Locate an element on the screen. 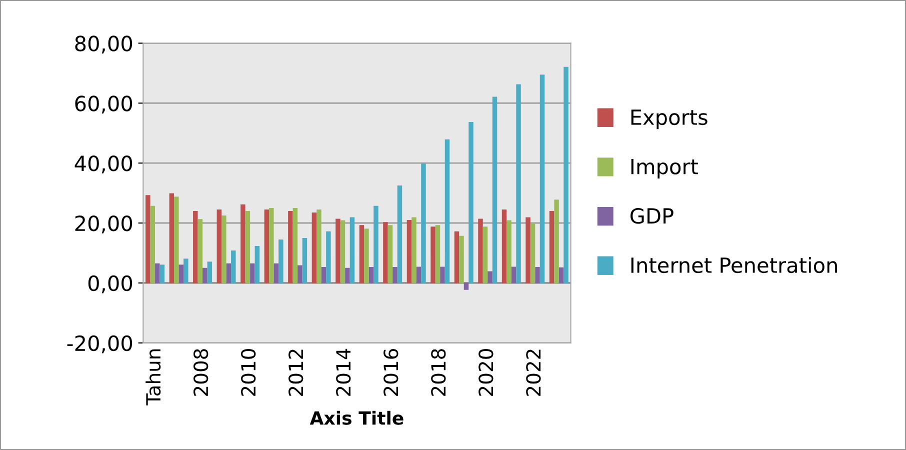 Image resolution: width=906 pixels, height=450 pixels. x-tick-label: 2014 is located at coordinates (343, 372).